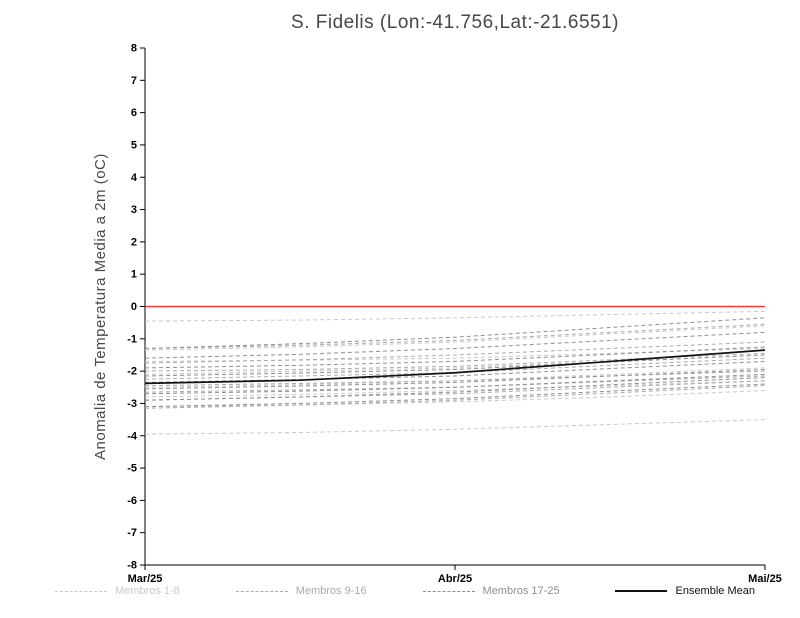 This screenshot has height=618, width=800. I want to click on legend-item-membros-1-8: Membros 1-8, so click(117, 591).